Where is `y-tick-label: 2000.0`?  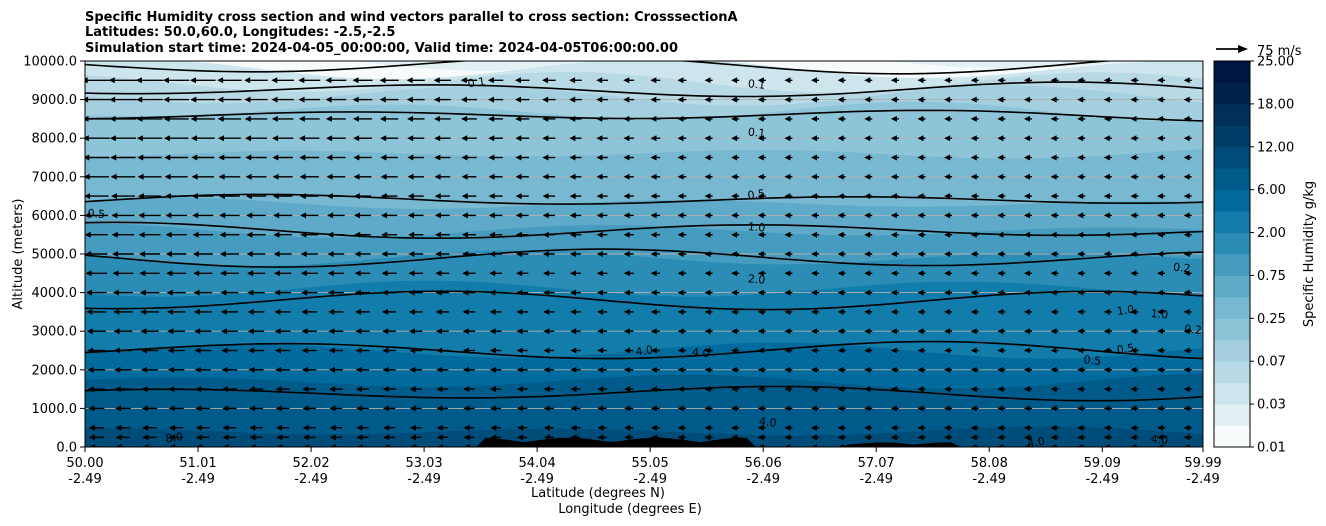 y-tick-label: 2000.0 is located at coordinates (55, 370).